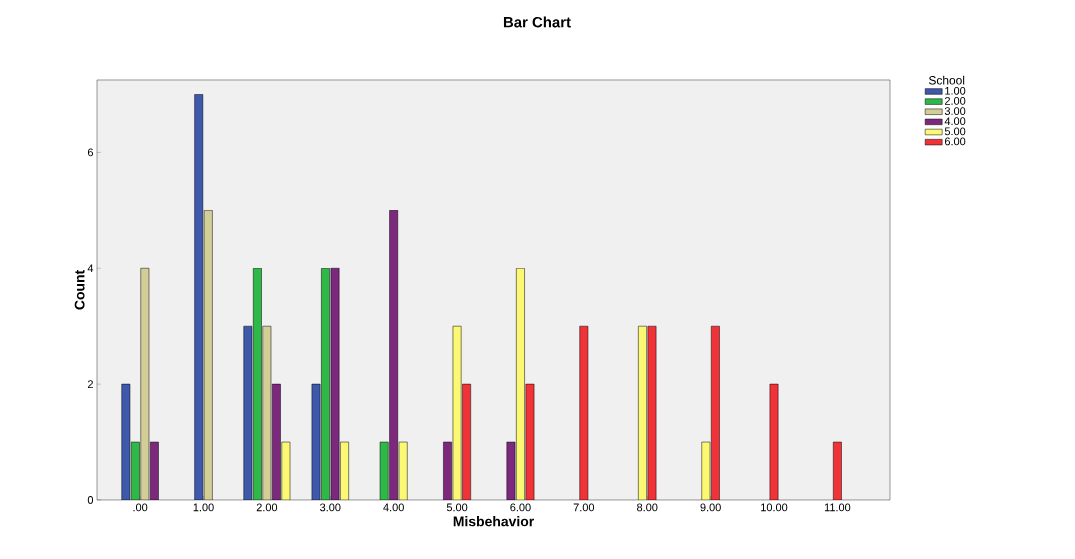 Image resolution: width=1075 pixels, height=559 pixels. I want to click on legend-label: 3.00, so click(955, 111).